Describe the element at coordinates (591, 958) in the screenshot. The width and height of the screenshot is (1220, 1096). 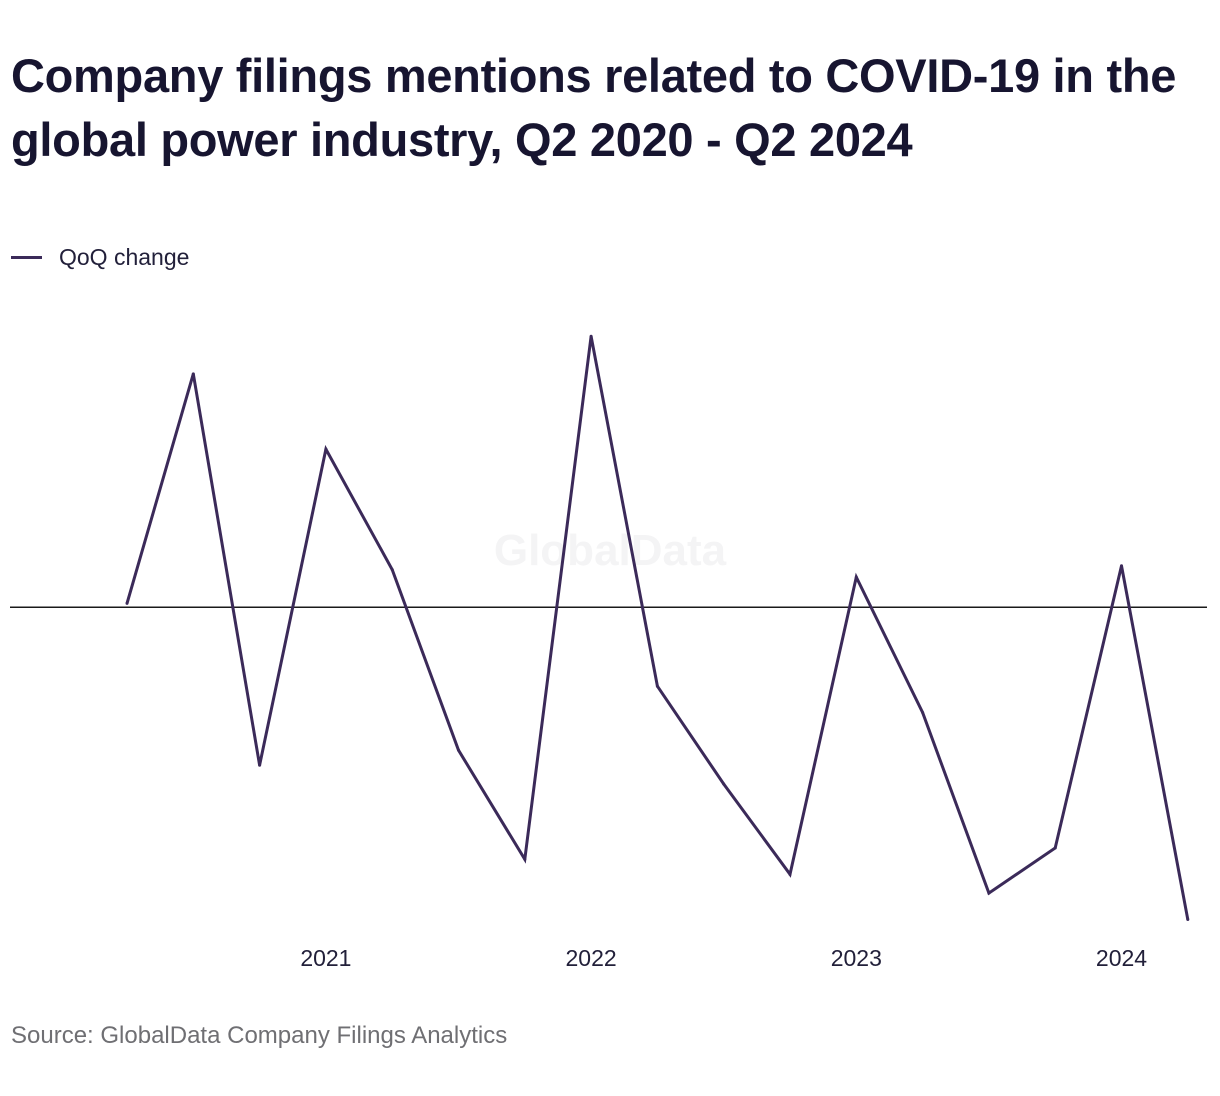
I see `x-tick-label: 2022` at that location.